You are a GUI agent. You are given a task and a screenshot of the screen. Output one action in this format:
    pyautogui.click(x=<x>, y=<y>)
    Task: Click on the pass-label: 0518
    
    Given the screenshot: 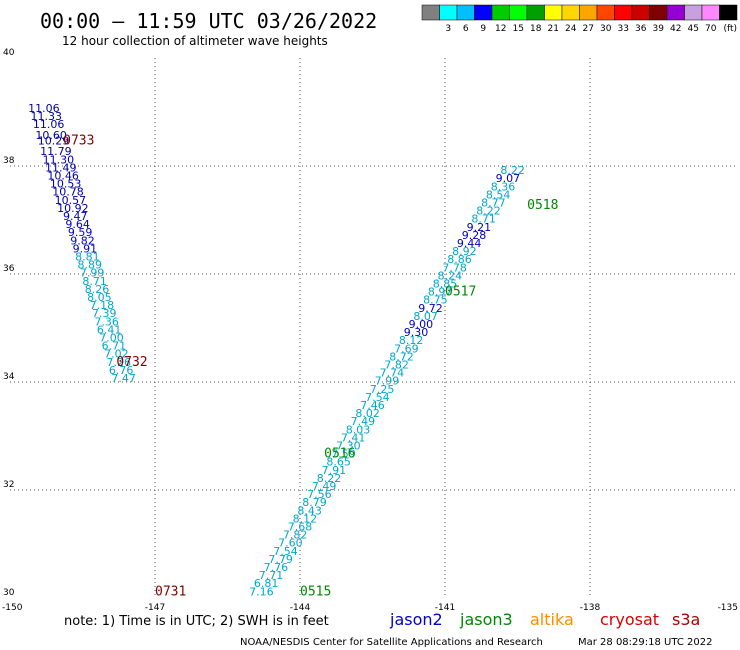 What is the action you would take?
    pyautogui.click(x=542, y=205)
    